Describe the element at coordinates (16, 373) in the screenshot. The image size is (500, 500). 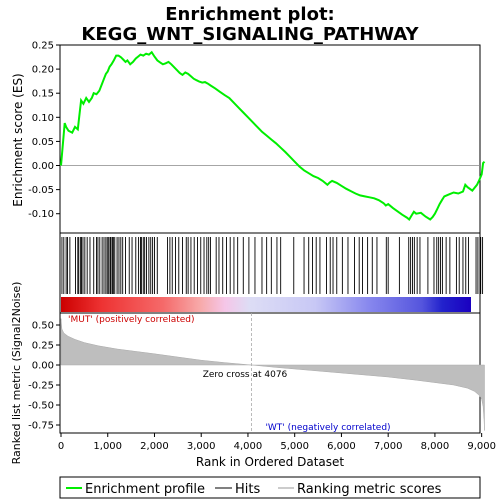
I see `ranking-y-axis-label: Ranked list metric (Signal2Noise)` at that location.